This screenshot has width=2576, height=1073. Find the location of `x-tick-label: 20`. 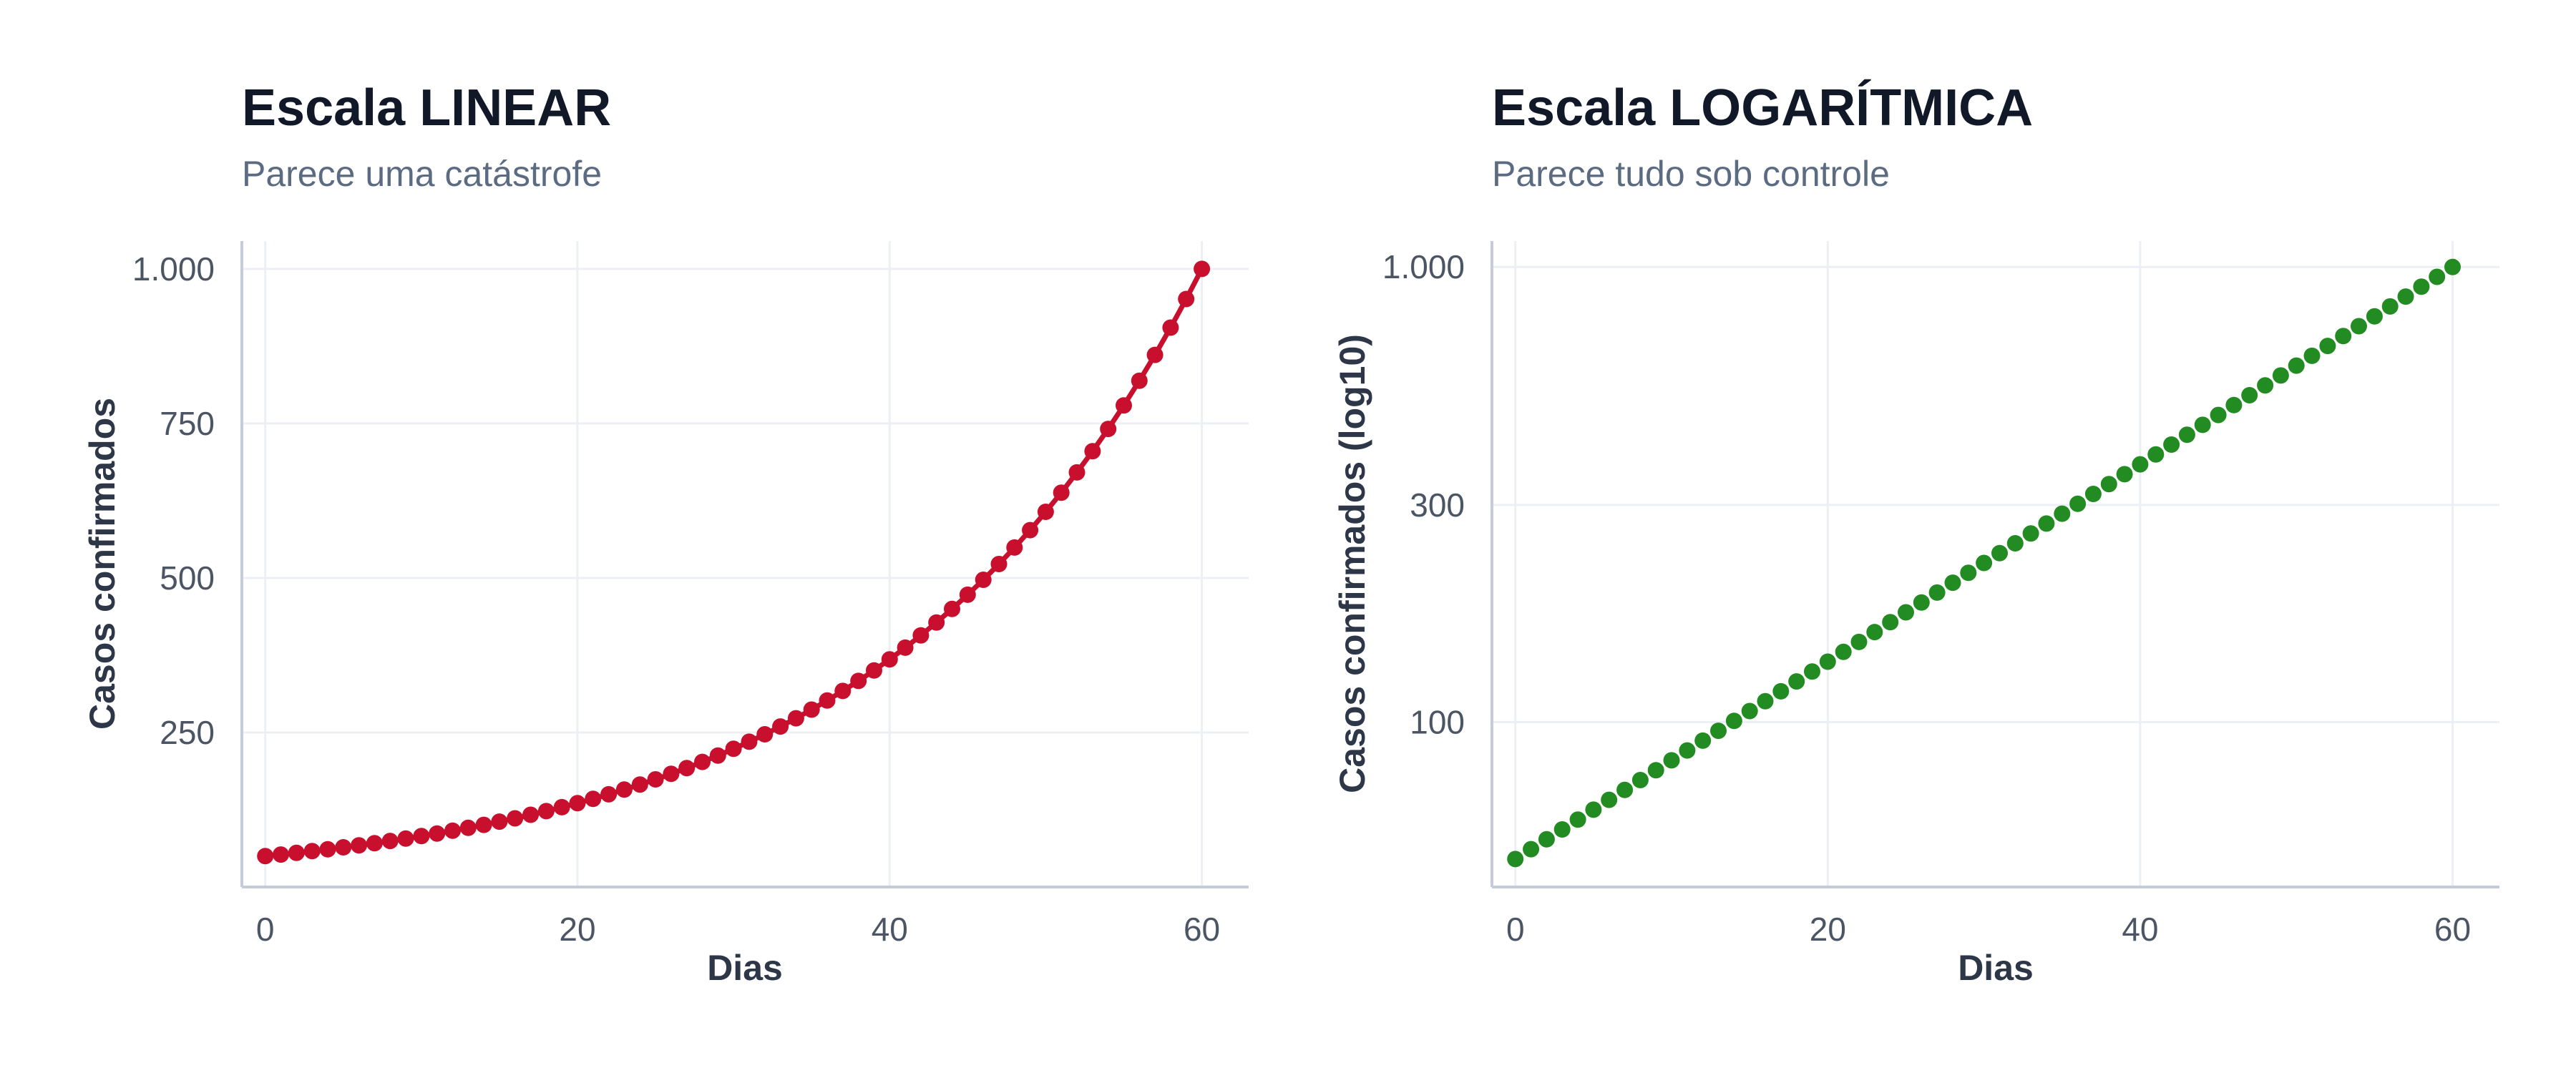

x-tick-label: 20 is located at coordinates (577, 929).